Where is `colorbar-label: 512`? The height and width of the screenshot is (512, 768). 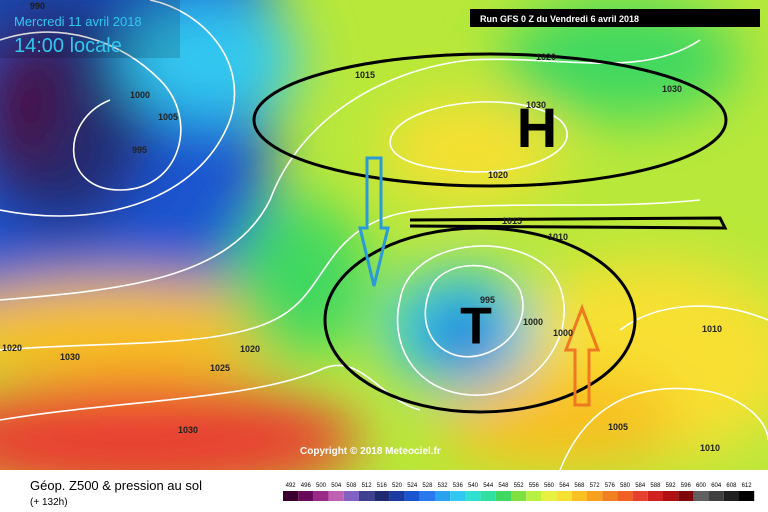 colorbar-label: 512 is located at coordinates (367, 486).